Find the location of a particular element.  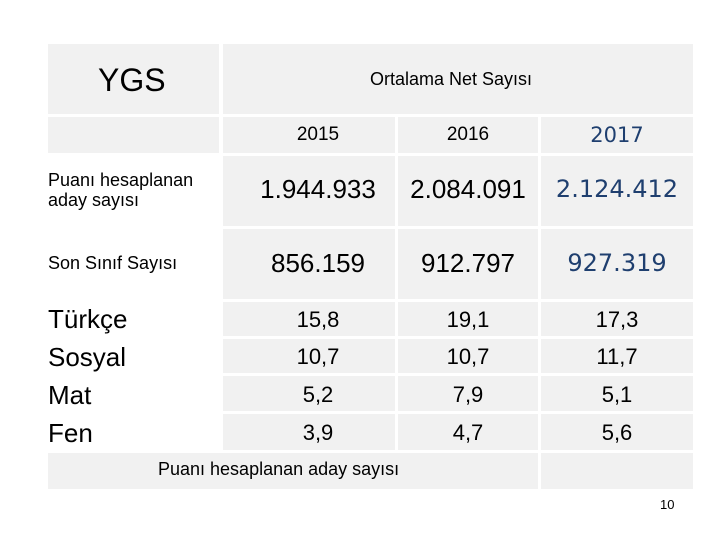

cell-corner is located at coordinates (133, 79).